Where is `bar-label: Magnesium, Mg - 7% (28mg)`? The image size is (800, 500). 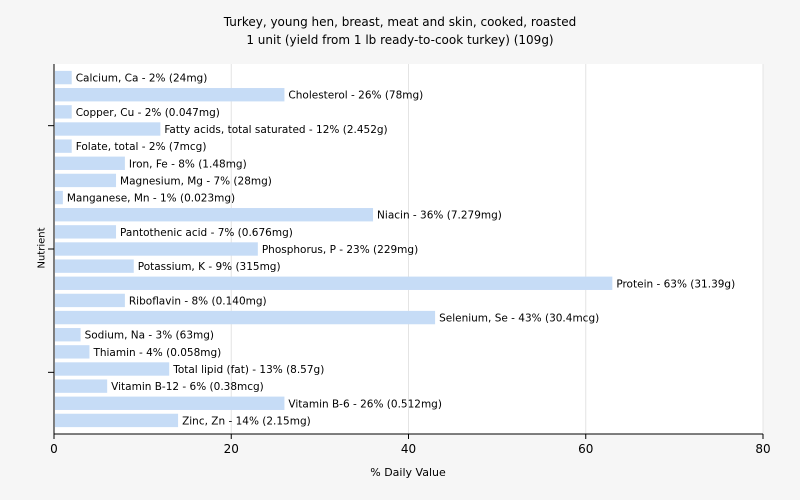 bar-label: Magnesium, Mg - 7% (28mg) is located at coordinates (196, 181).